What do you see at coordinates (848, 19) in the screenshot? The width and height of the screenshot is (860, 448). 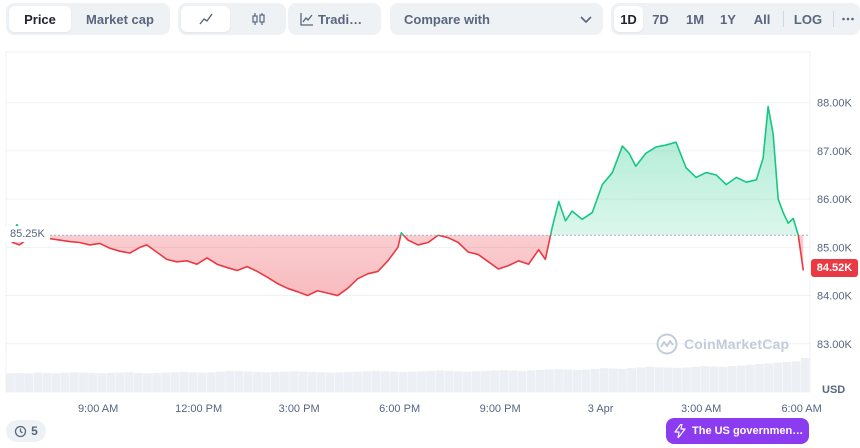 I see `more-options-button` at bounding box center [848, 19].